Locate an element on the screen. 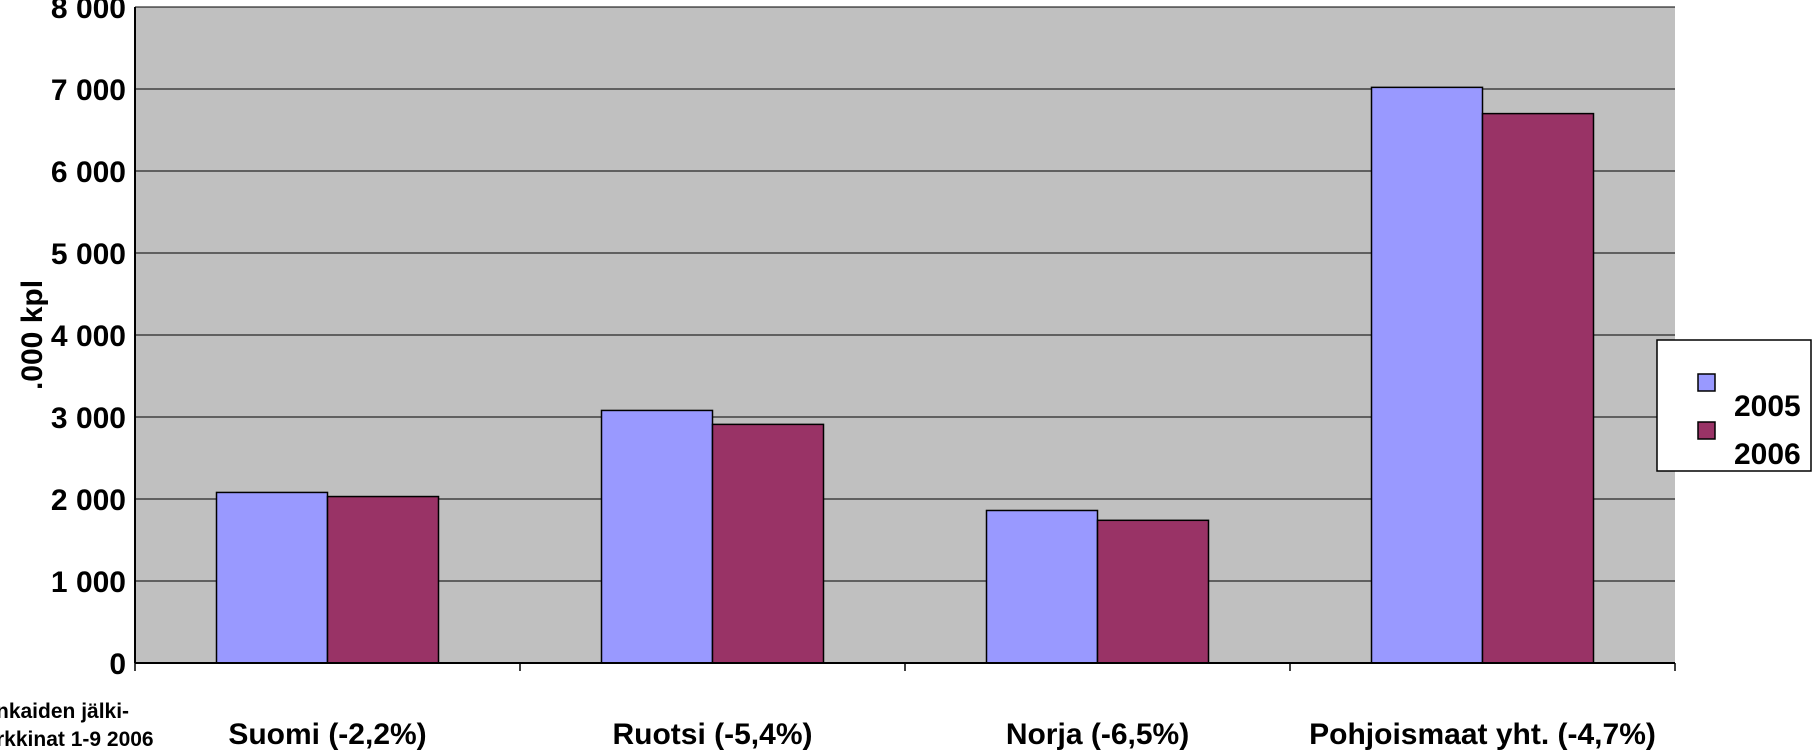 This screenshot has height=752, width=1820. y-axis-label: .000 kpl is located at coordinates (32, 335).